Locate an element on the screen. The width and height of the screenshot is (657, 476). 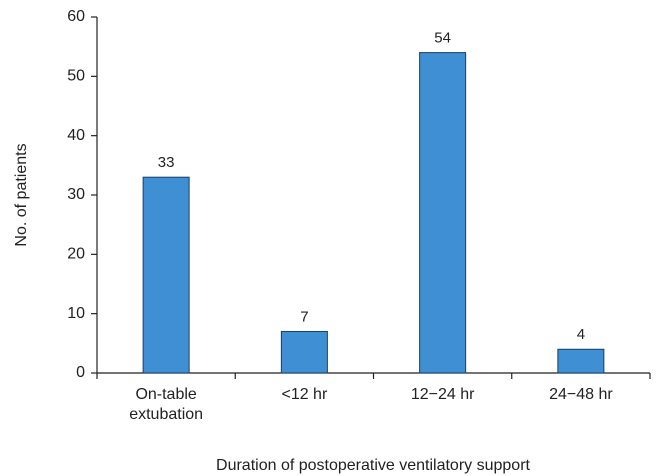
x-tick-label: 24−48 hr is located at coordinates (581, 394).